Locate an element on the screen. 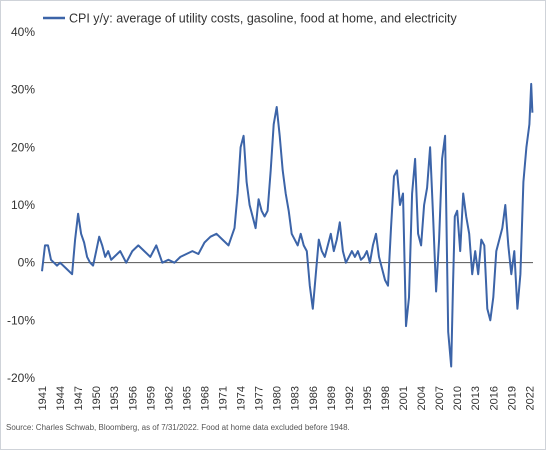 Image resolution: width=546 pixels, height=450 pixels. x-tick-label: 1950 is located at coordinates (97, 398).